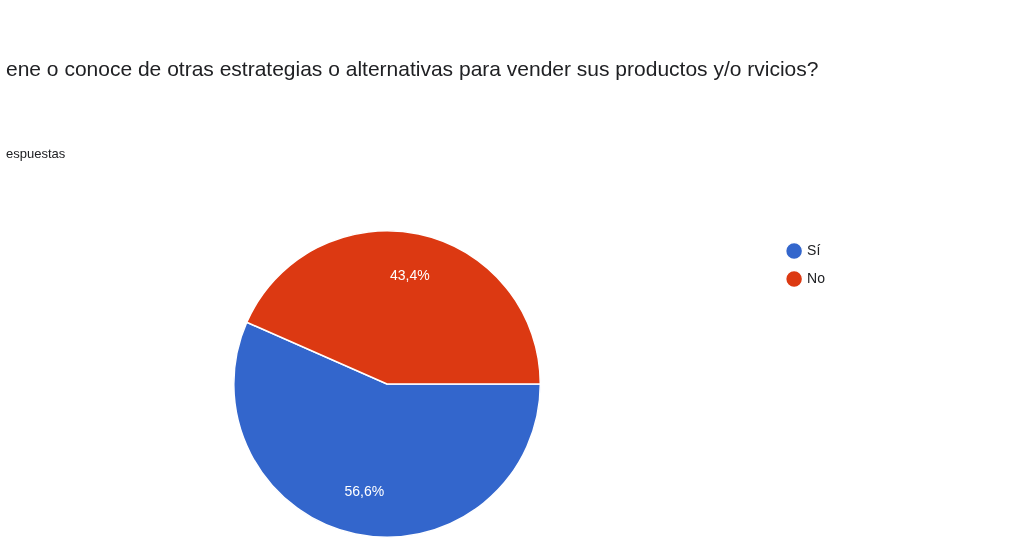 This screenshot has width=1019, height=546. Describe the element at coordinates (364, 490) in the screenshot. I see `data-label: 56,6%` at that location.